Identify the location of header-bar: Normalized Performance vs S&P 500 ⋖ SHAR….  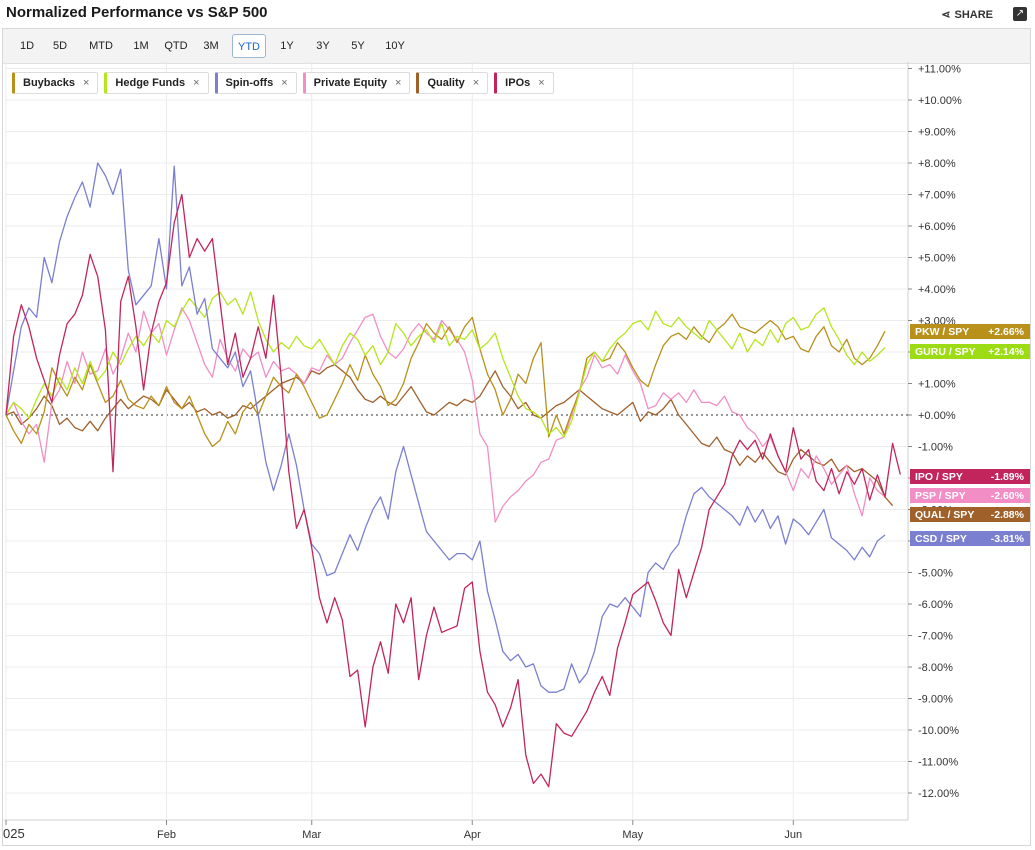
(517, 14).